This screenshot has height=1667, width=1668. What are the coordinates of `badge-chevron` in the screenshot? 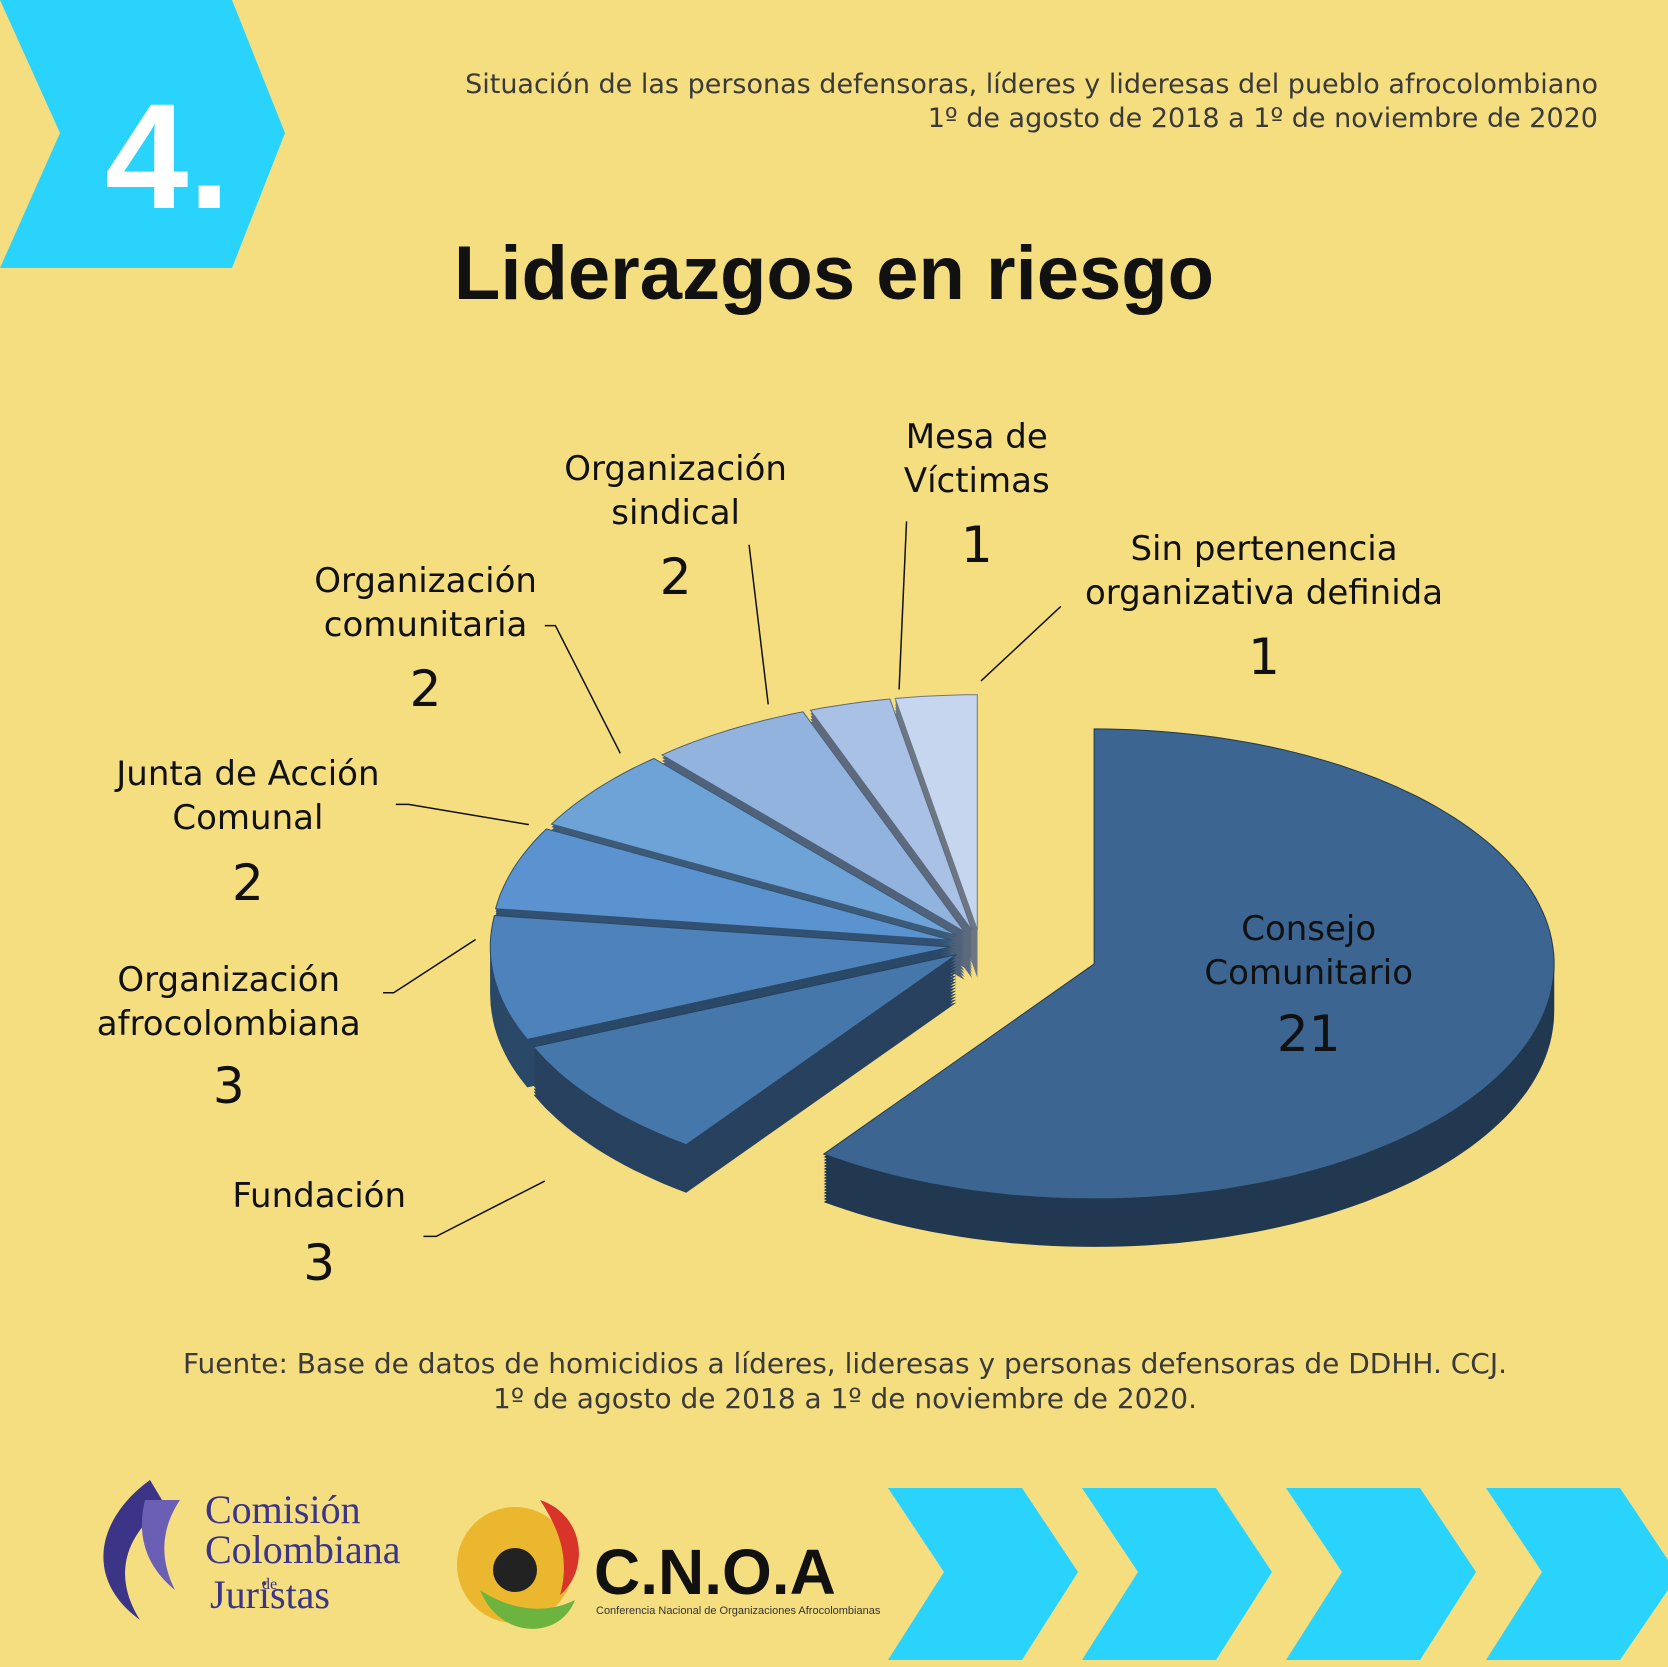 It's located at (142, 134).